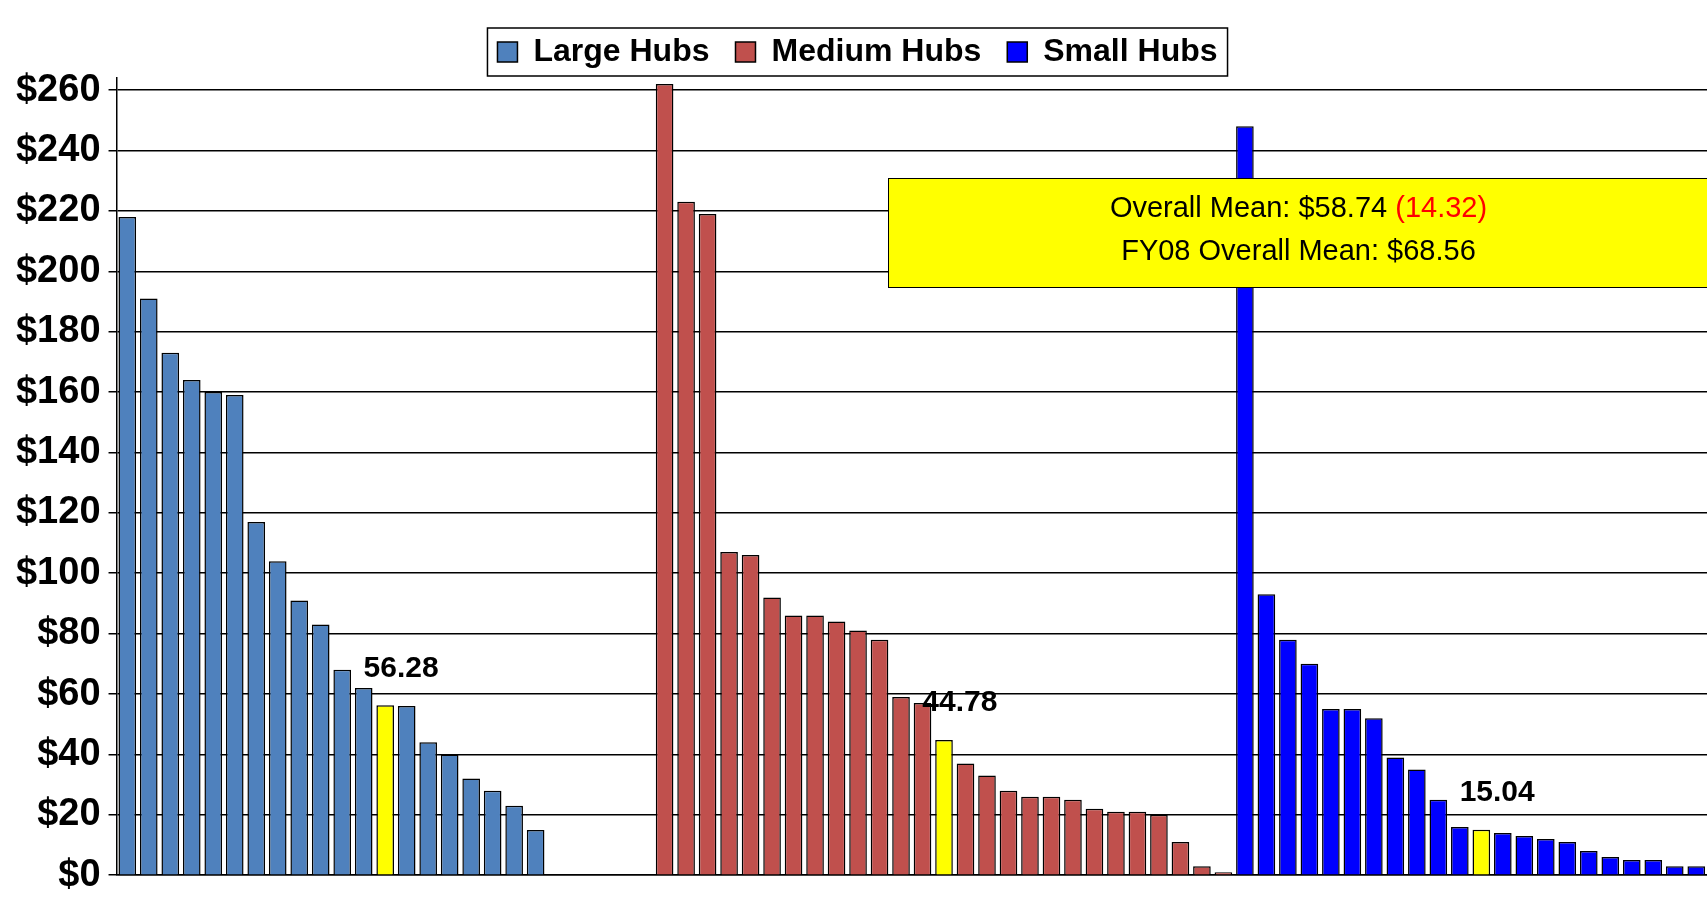  I want to click on legend-label: Large Hubs, so click(621, 49).